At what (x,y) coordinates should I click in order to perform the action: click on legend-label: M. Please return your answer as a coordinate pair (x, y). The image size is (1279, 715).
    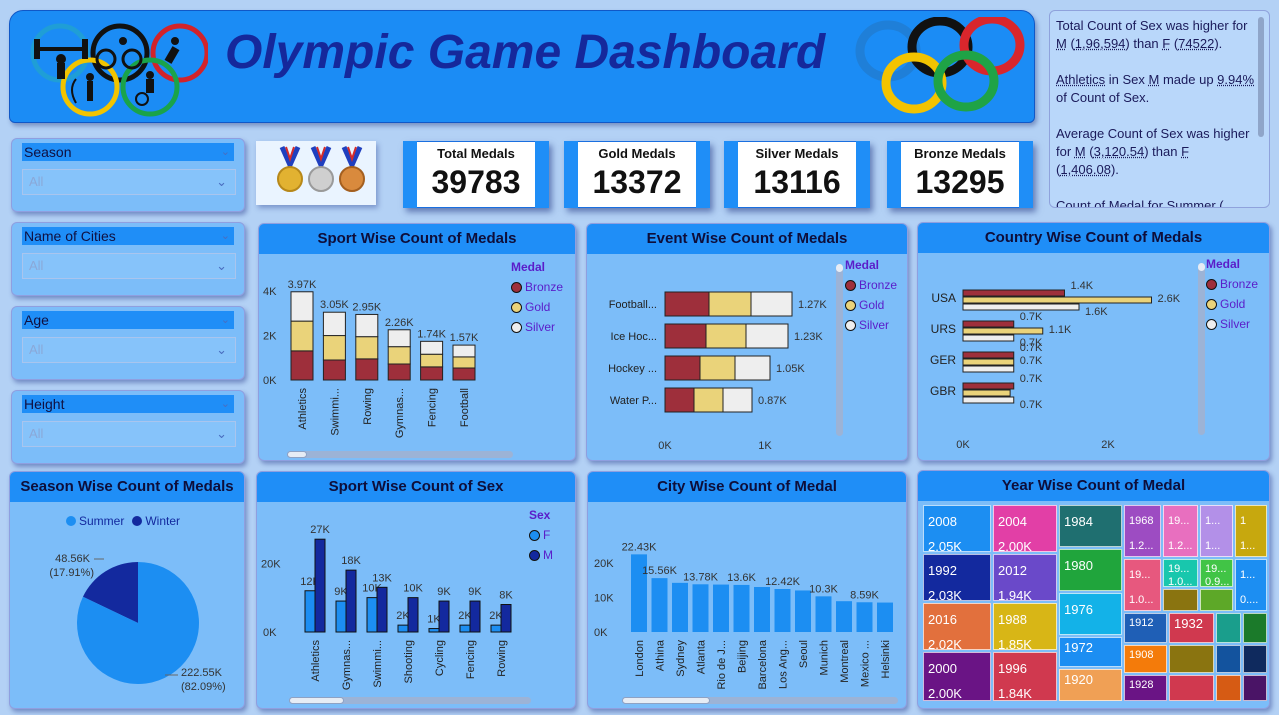
    Looking at the image, I should click on (548, 555).